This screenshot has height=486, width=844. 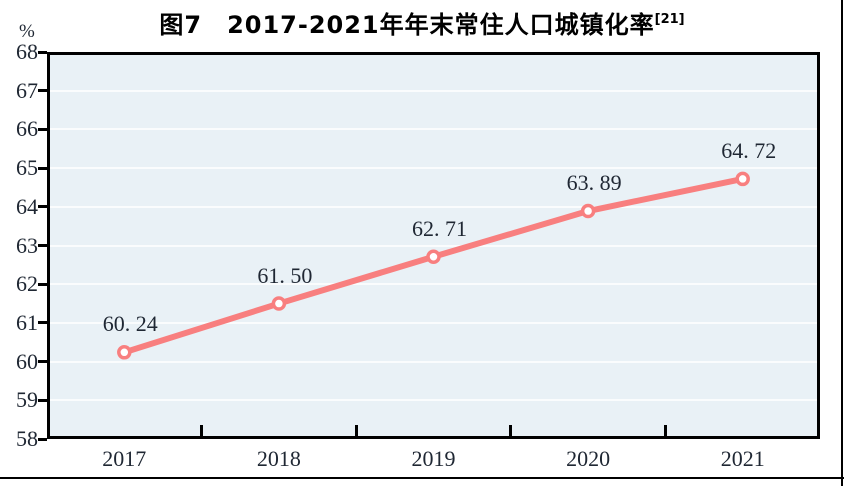 What do you see at coordinates (27, 168) in the screenshot?
I see `y-axis-tick-label: 65` at bounding box center [27, 168].